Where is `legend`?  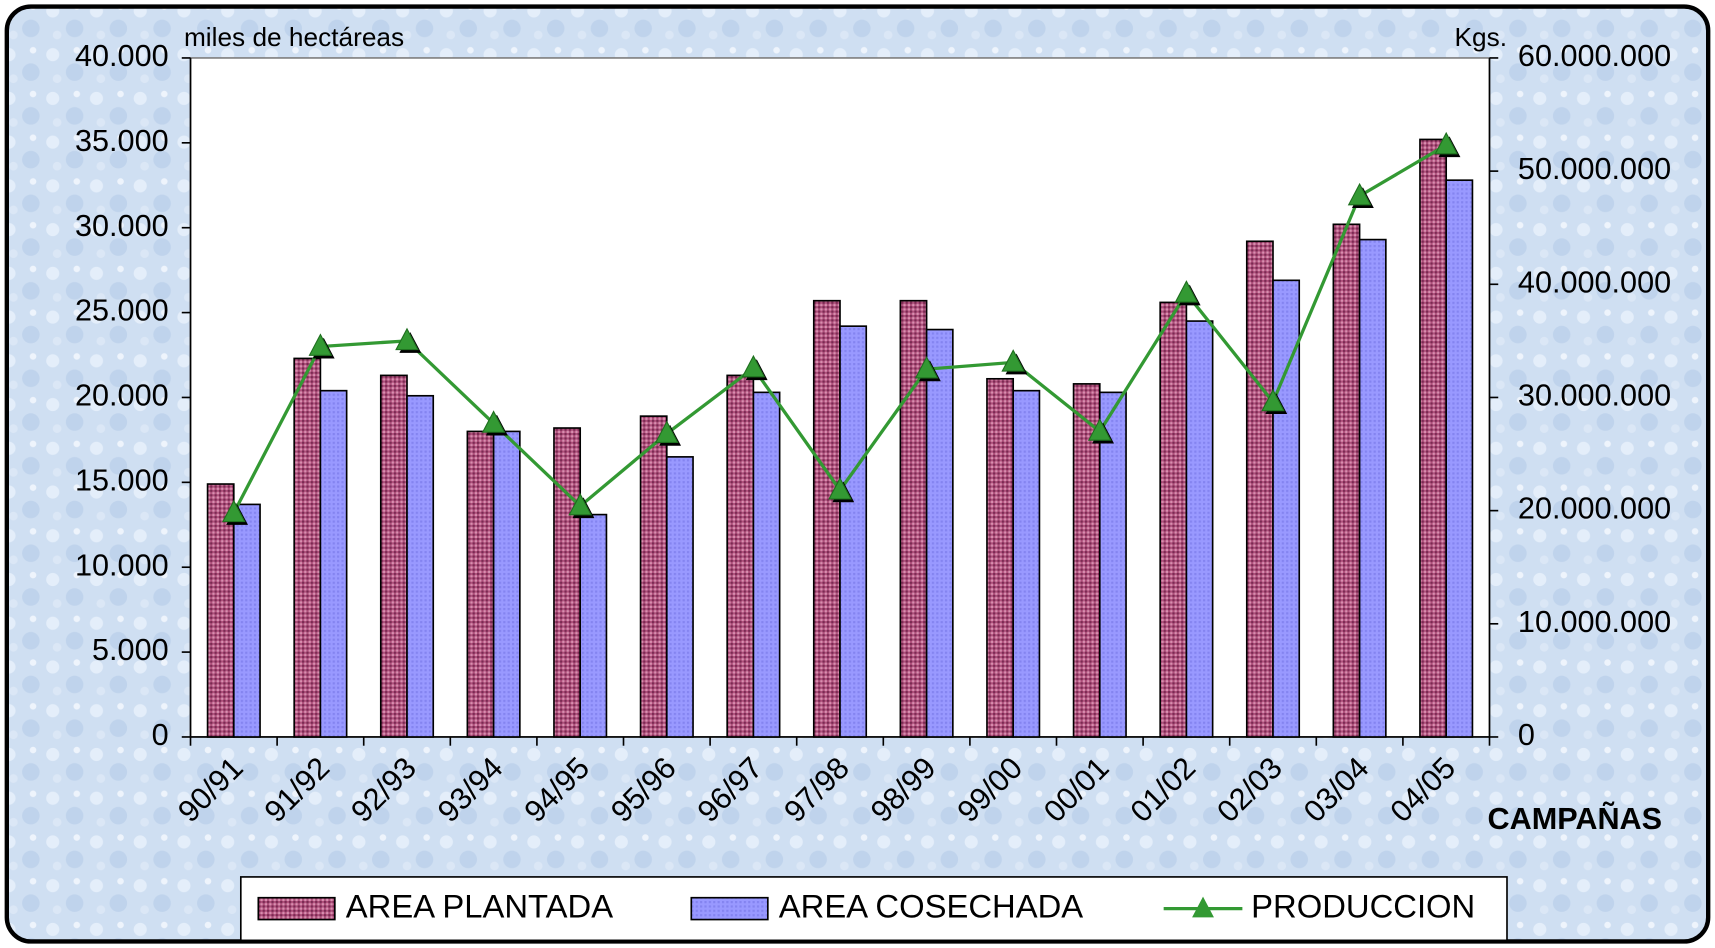 legend is located at coordinates (873, 909).